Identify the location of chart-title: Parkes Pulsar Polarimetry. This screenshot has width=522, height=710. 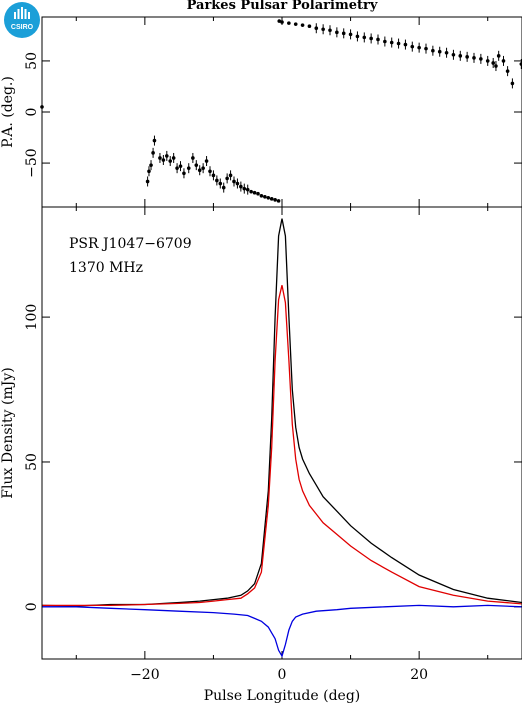
(282, 6).